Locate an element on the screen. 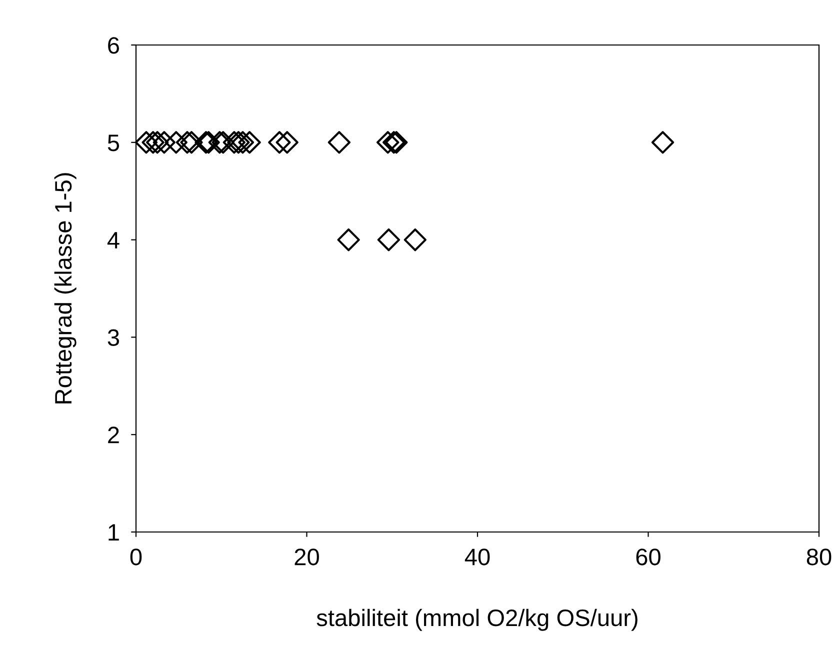 Image resolution: width=839 pixels, height=659 pixels. x-tick-label: 80 is located at coordinates (819, 557).